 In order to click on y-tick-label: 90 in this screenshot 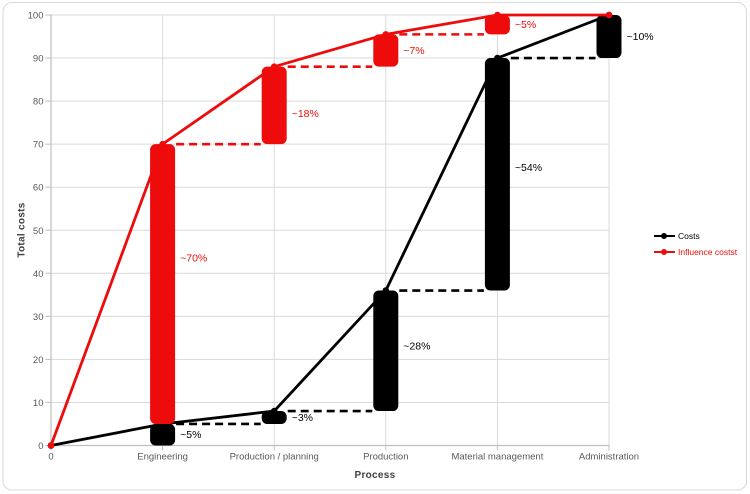, I will do `click(38, 59)`.